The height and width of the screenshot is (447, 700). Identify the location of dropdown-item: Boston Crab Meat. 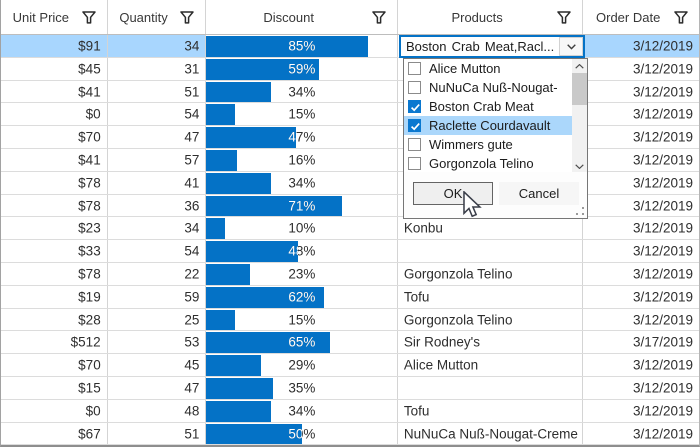
(488, 106).